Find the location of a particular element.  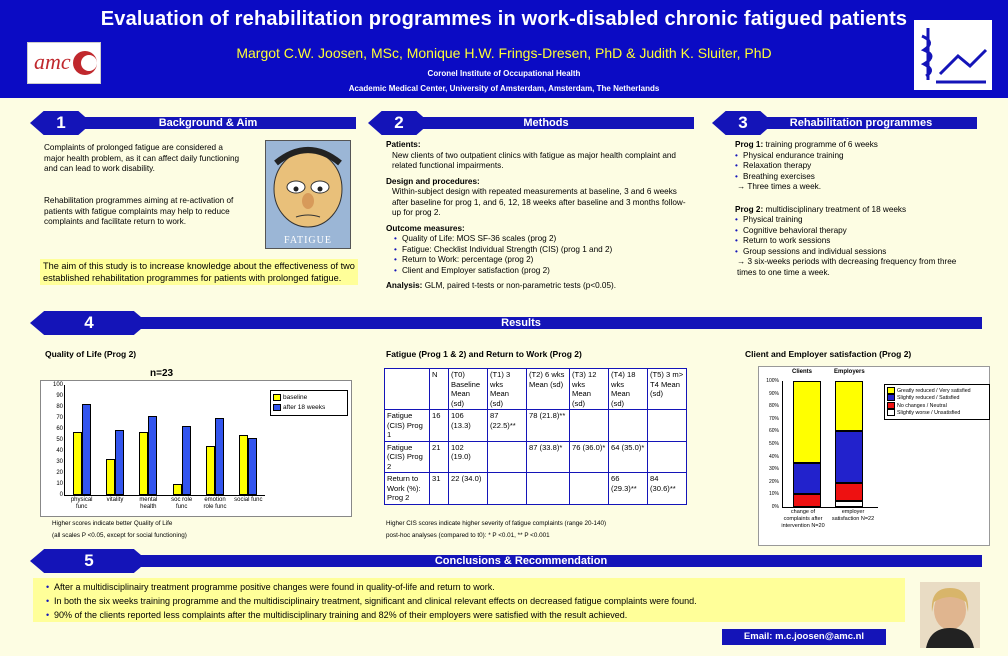

qol-ytick: 40 is located at coordinates (59, 451).